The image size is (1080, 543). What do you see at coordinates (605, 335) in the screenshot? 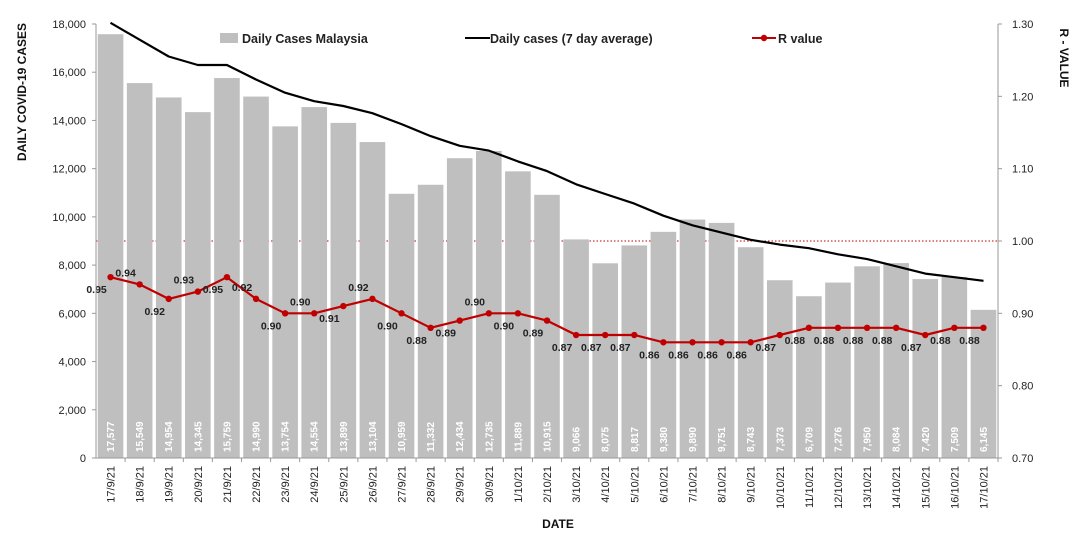
I see `r-point-4/10/21` at bounding box center [605, 335].